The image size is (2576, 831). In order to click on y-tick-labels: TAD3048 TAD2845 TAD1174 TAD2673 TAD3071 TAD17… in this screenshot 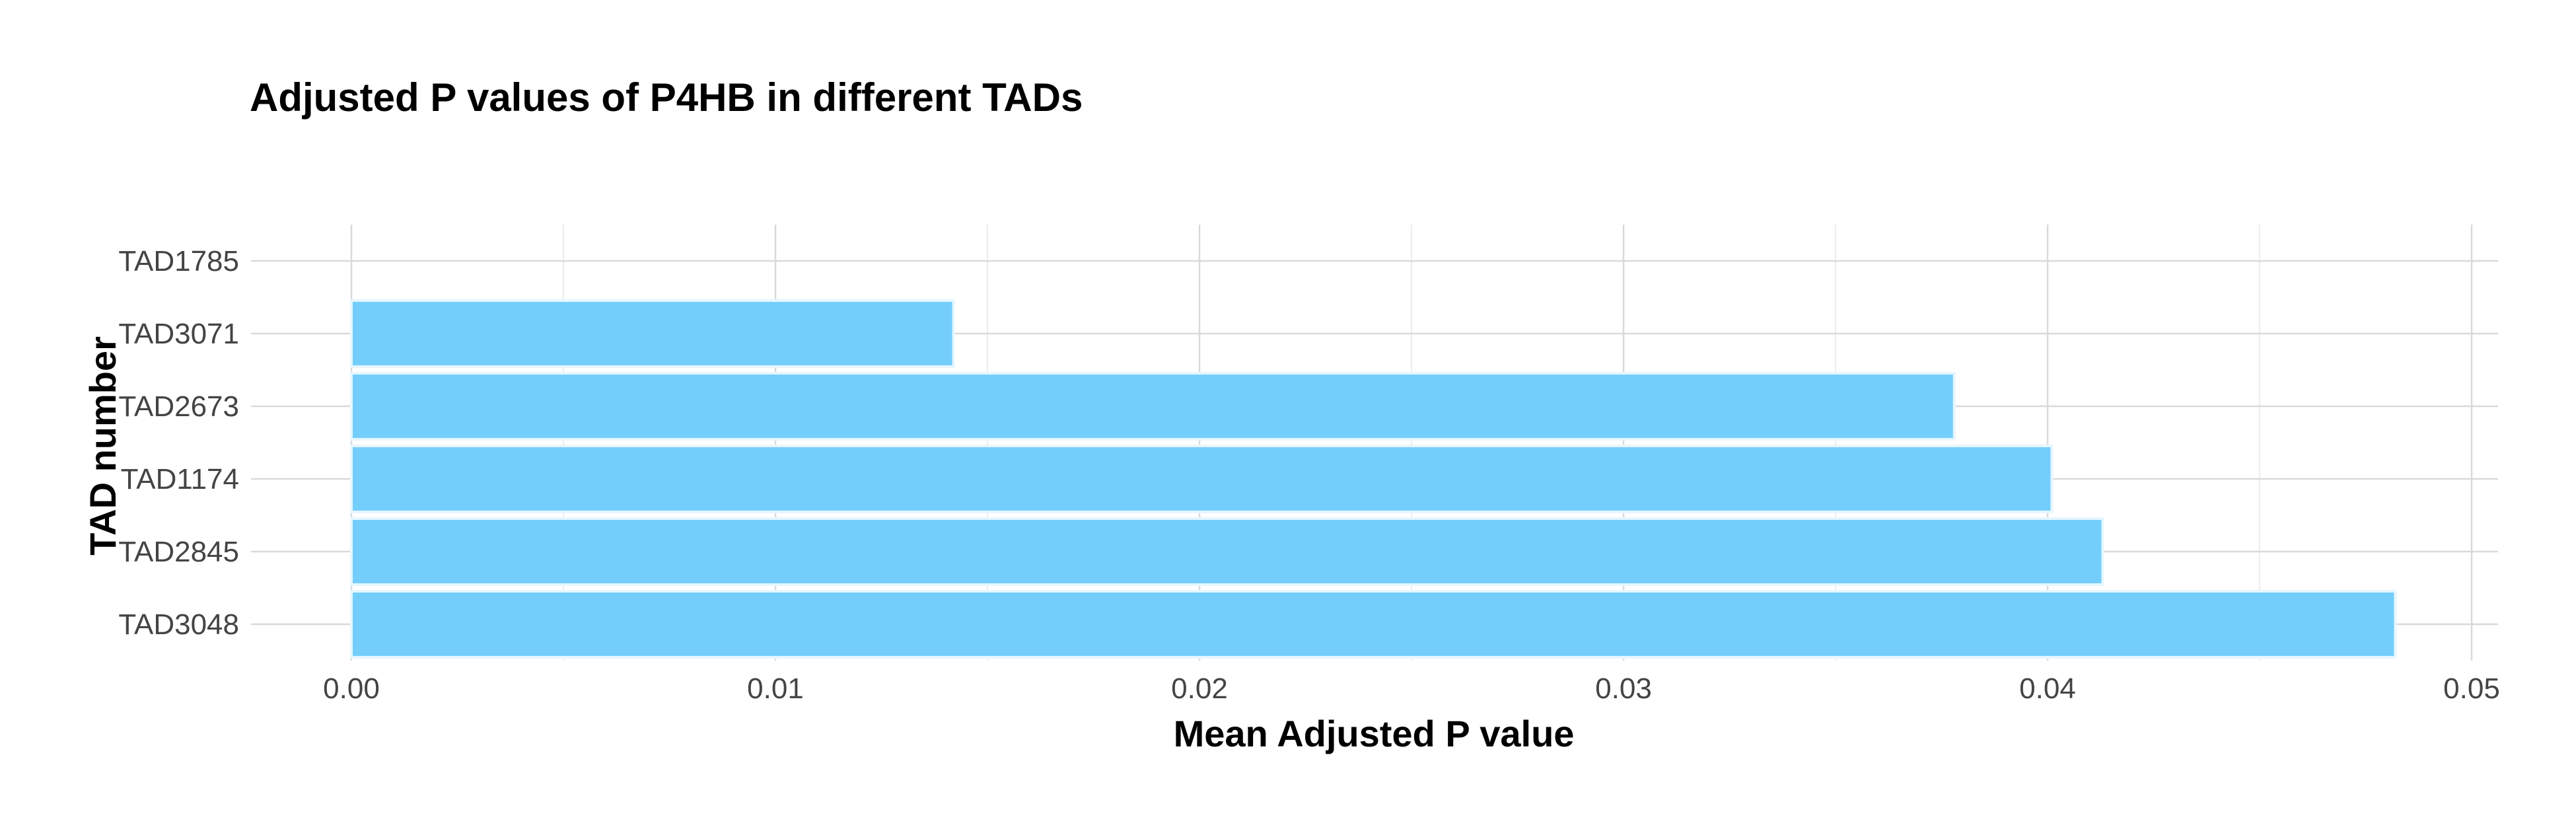, I will do `click(179, 443)`.